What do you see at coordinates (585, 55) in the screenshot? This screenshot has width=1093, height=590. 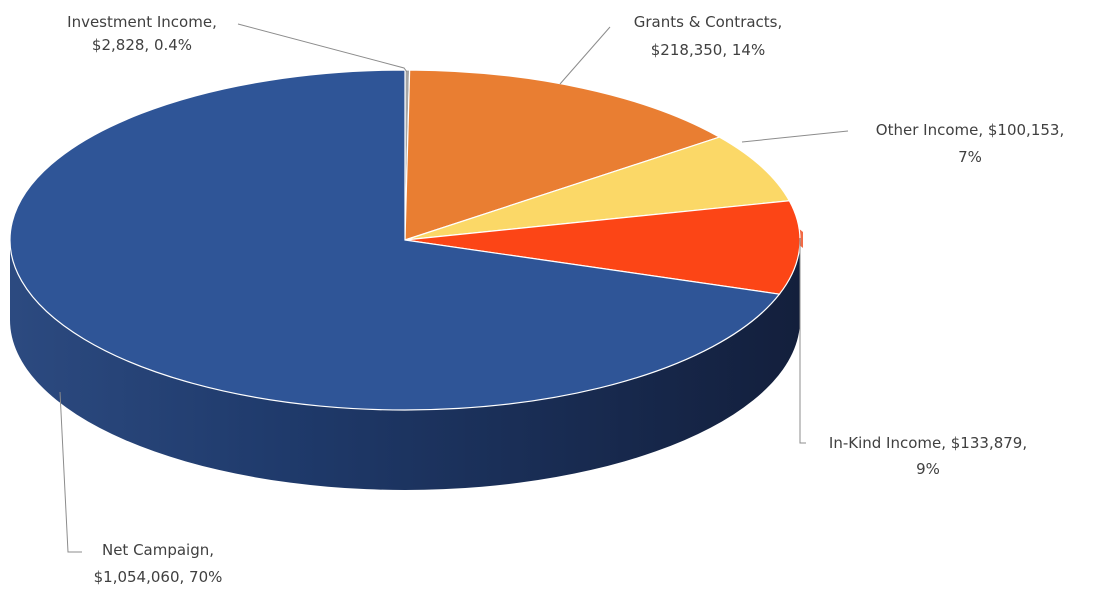 I see `leader-grants` at bounding box center [585, 55].